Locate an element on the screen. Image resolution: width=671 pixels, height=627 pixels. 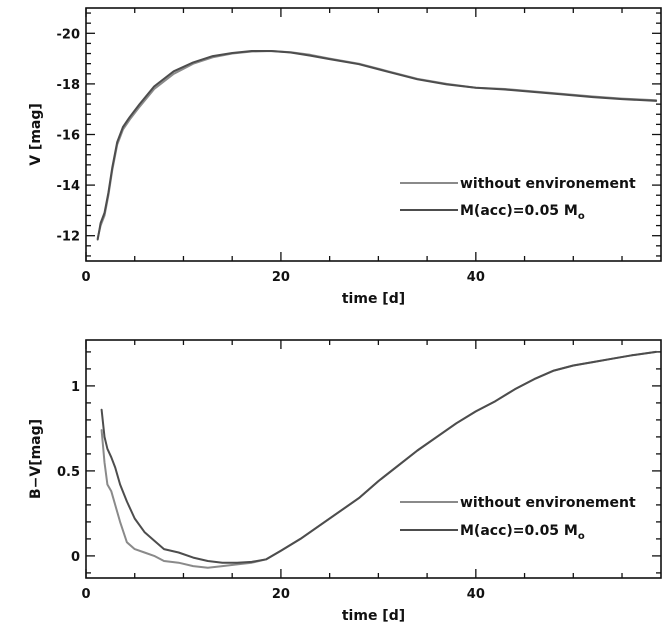
y-tick-label: 0 is located at coordinates (75, 557).